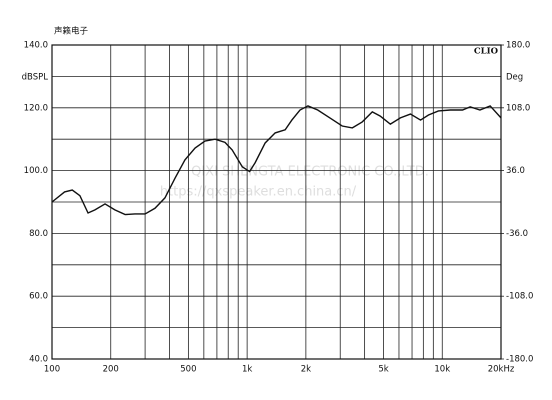 This screenshot has height=400, width=552. Describe the element at coordinates (258, 192) in the screenshot. I see `watermark: https://qxspeaker.en.china.cn/` at that location.